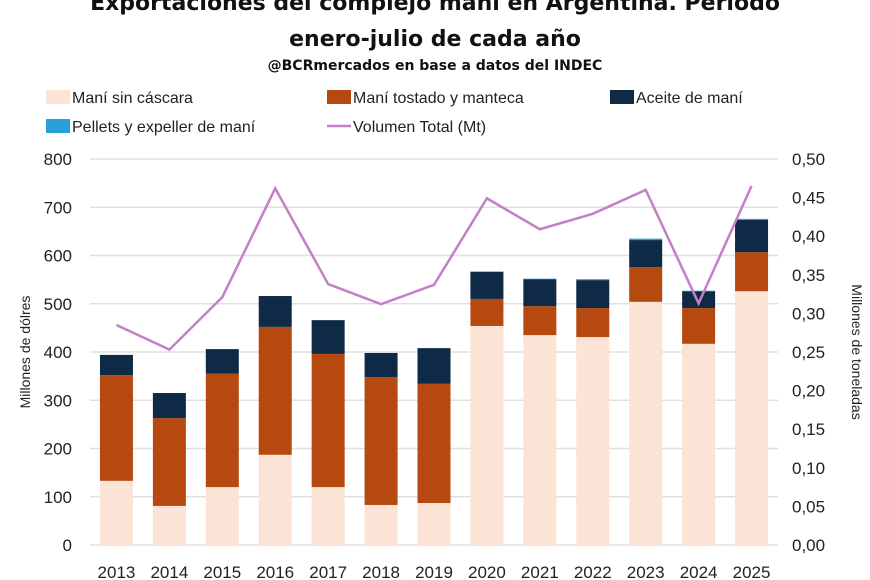 The image size is (870, 580). What do you see at coordinates (593, 323) in the screenshot?
I see `bar-man-tostado-y-manteca-2022` at bounding box center [593, 323].